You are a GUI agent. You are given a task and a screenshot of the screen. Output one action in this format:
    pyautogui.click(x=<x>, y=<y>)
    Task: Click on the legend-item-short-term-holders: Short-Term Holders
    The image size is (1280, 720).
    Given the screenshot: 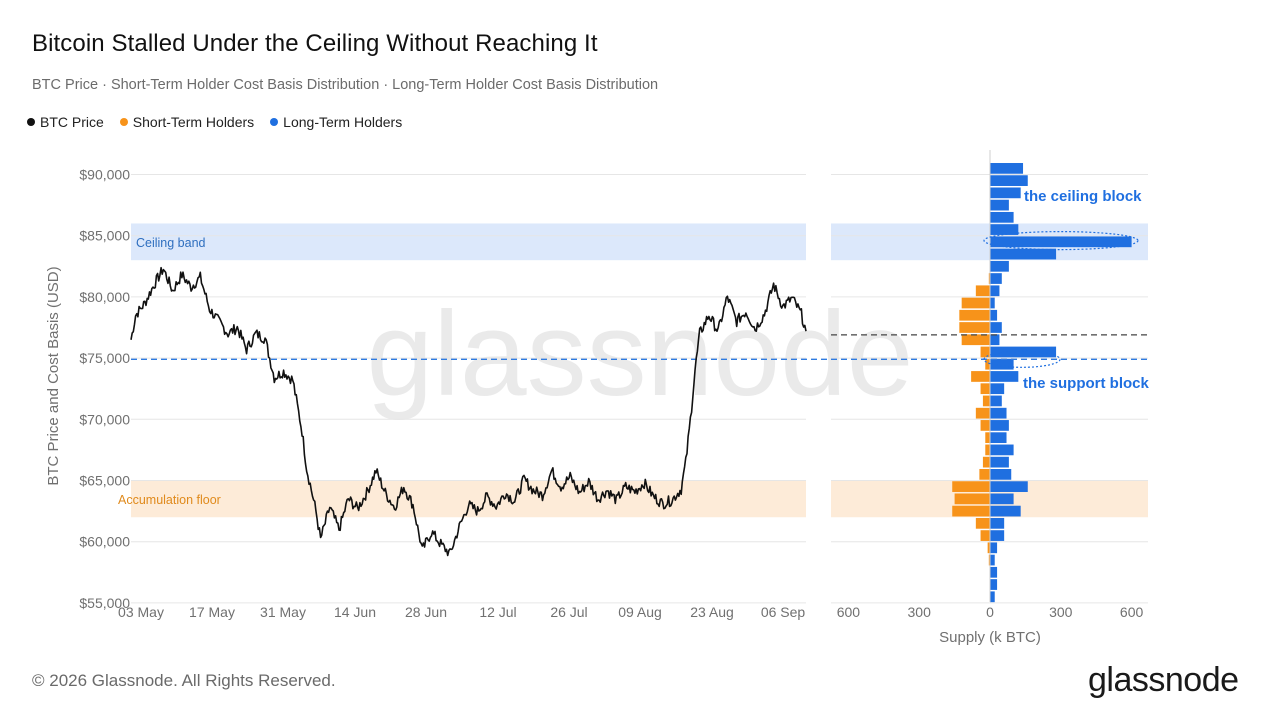 What is the action you would take?
    pyautogui.click(x=186, y=122)
    